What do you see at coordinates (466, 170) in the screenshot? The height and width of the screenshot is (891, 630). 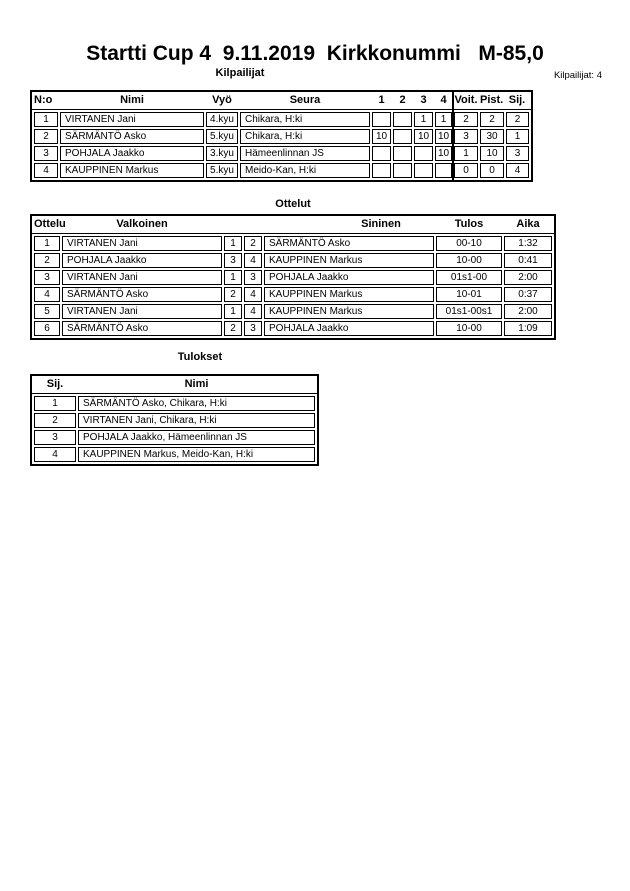 I see `cell-voit: 0` at bounding box center [466, 170].